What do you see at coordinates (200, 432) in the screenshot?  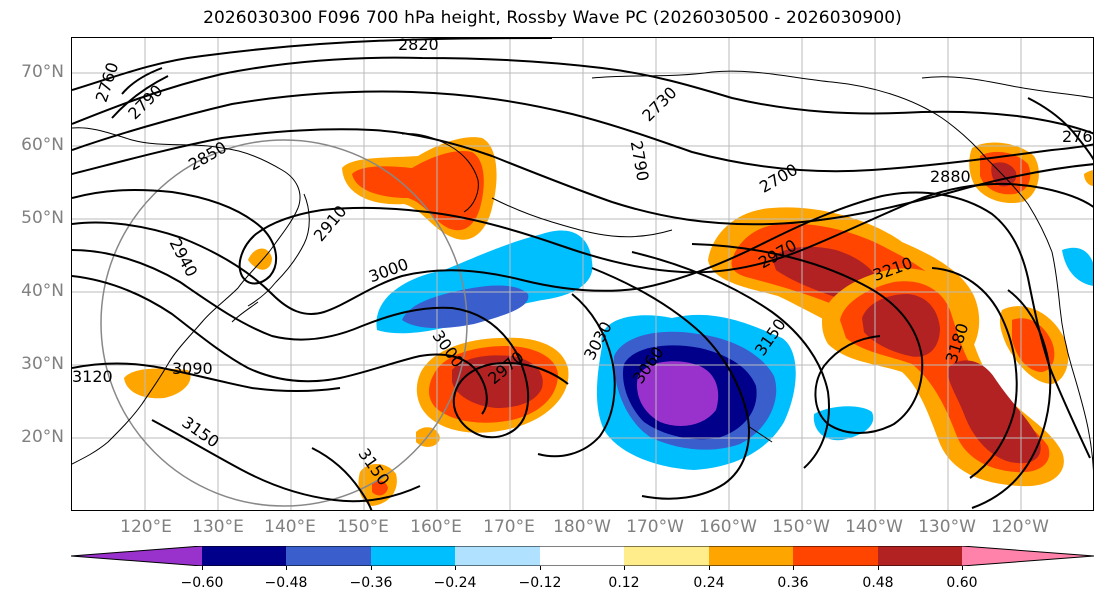 I see `contour-label: 3150` at bounding box center [200, 432].